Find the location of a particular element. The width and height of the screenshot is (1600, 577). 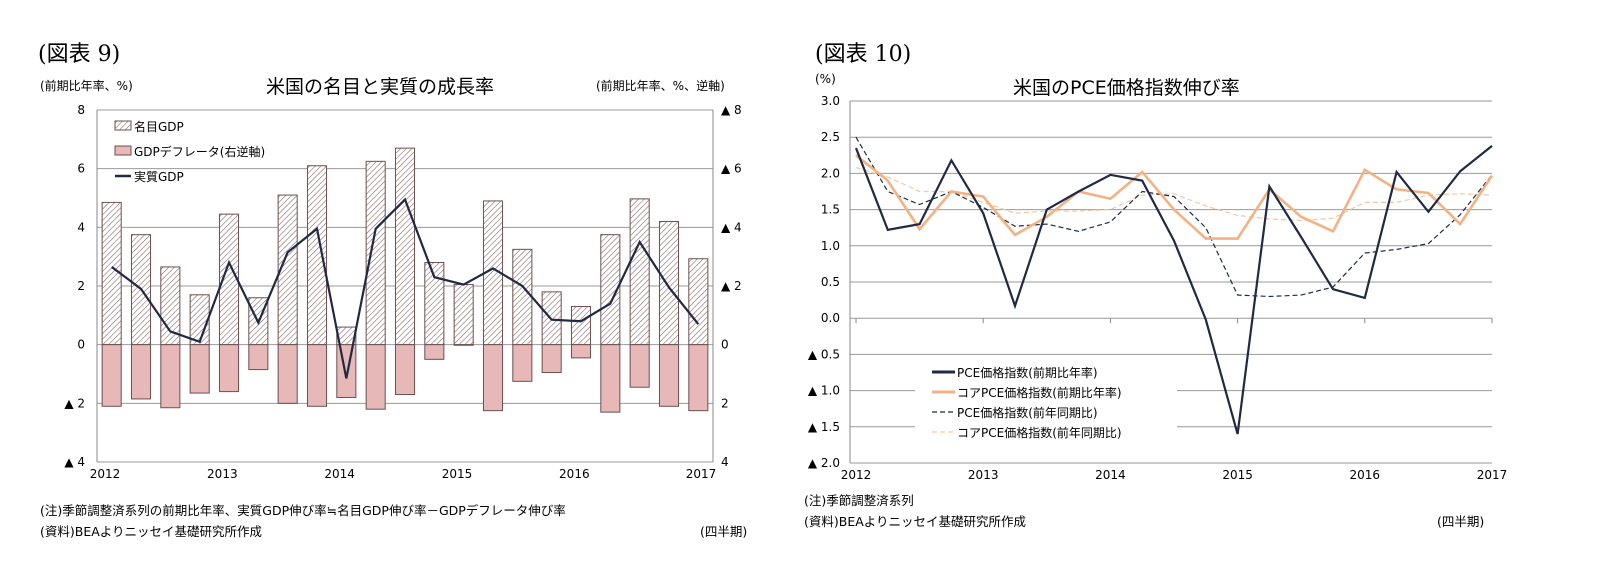

legend-label: コアPCE価格指数(前期比年率) is located at coordinates (1039, 392).